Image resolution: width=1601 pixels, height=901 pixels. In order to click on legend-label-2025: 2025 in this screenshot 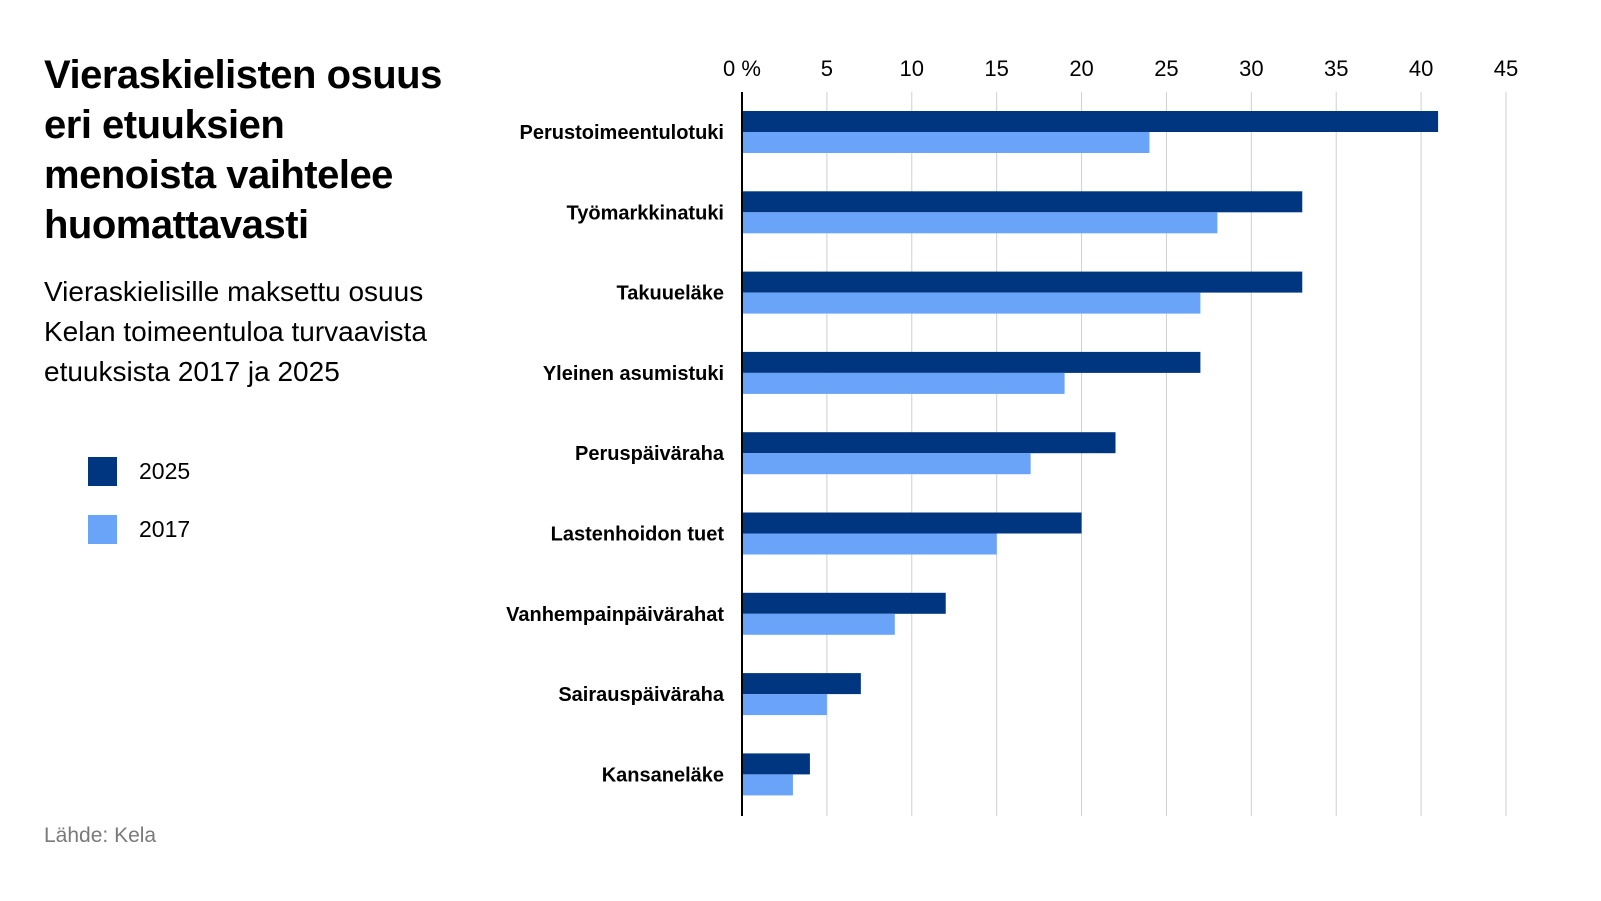, I will do `click(165, 470)`.